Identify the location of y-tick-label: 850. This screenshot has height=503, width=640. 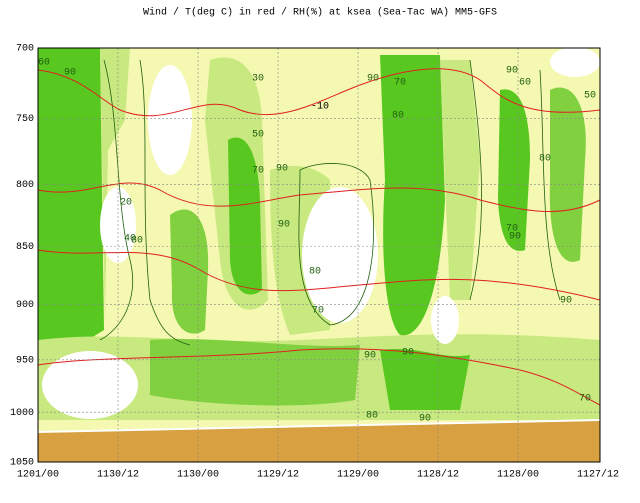
(25, 247).